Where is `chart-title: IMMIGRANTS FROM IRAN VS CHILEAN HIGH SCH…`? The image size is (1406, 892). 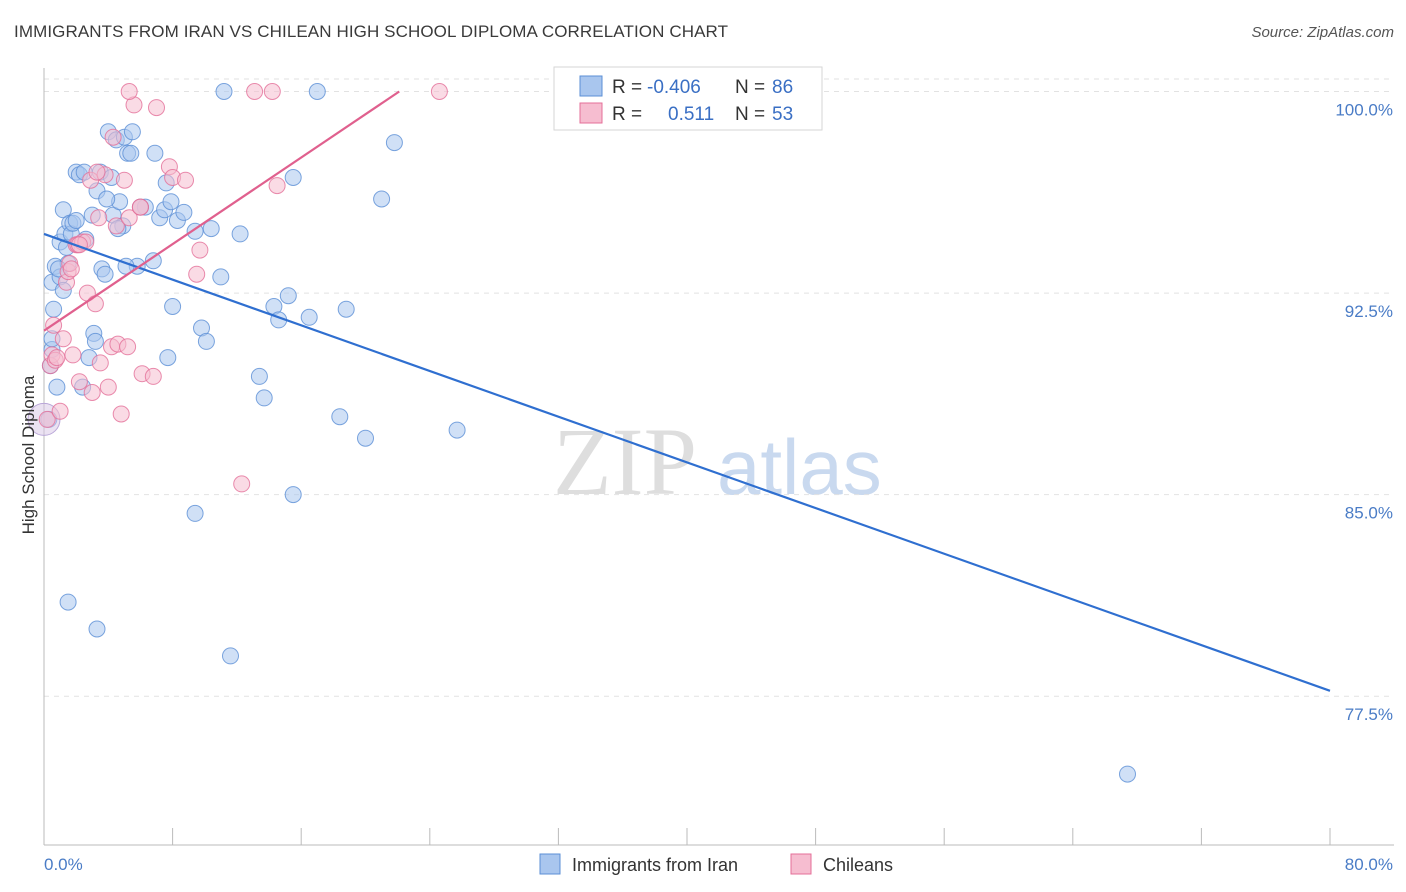 chart-title: IMMIGRANTS FROM IRAN VS CHILEAN HIGH SCH… is located at coordinates (371, 31).